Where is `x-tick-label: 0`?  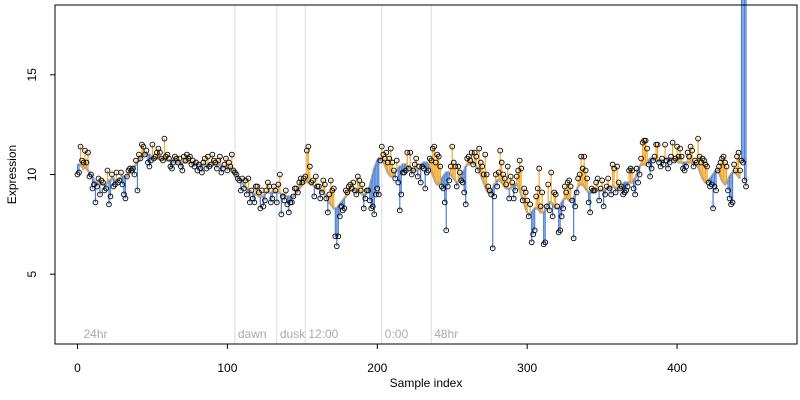
x-tick-label: 0 is located at coordinates (77, 368).